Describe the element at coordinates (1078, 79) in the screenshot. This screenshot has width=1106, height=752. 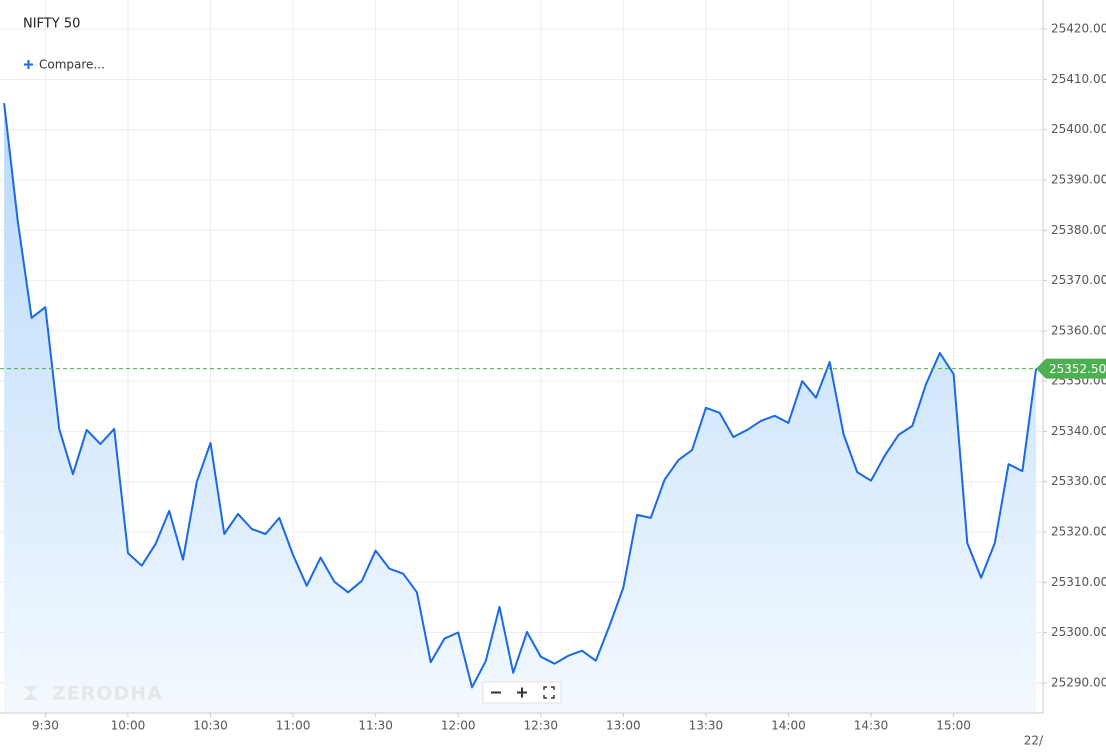
I see `y-tick-label: 25410.00` at that location.